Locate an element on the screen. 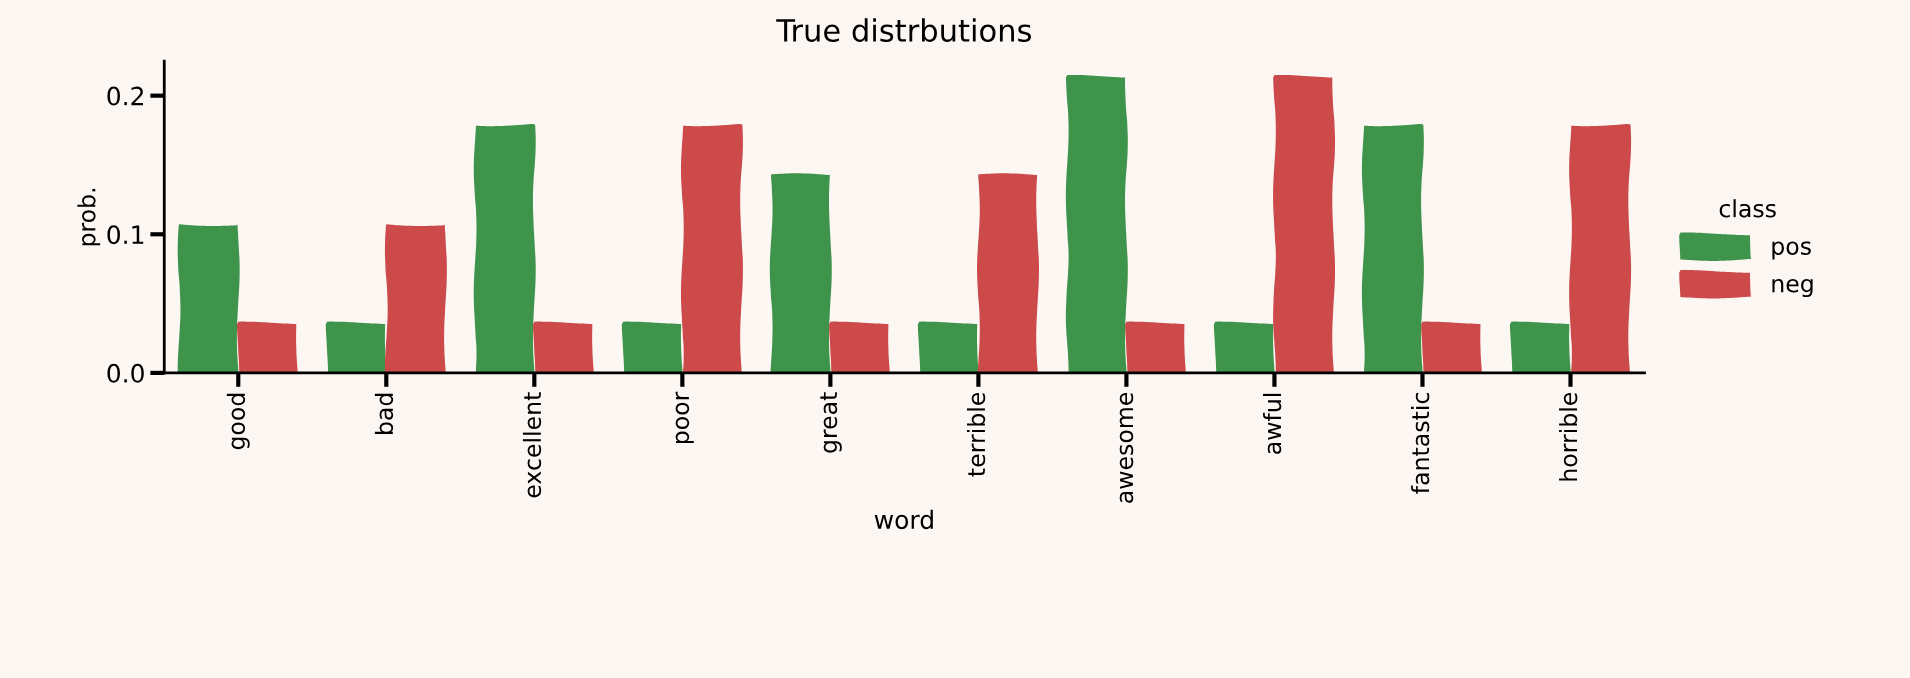 The width and height of the screenshot is (1910, 678). x-tick-label: bad is located at coordinates (384, 413).